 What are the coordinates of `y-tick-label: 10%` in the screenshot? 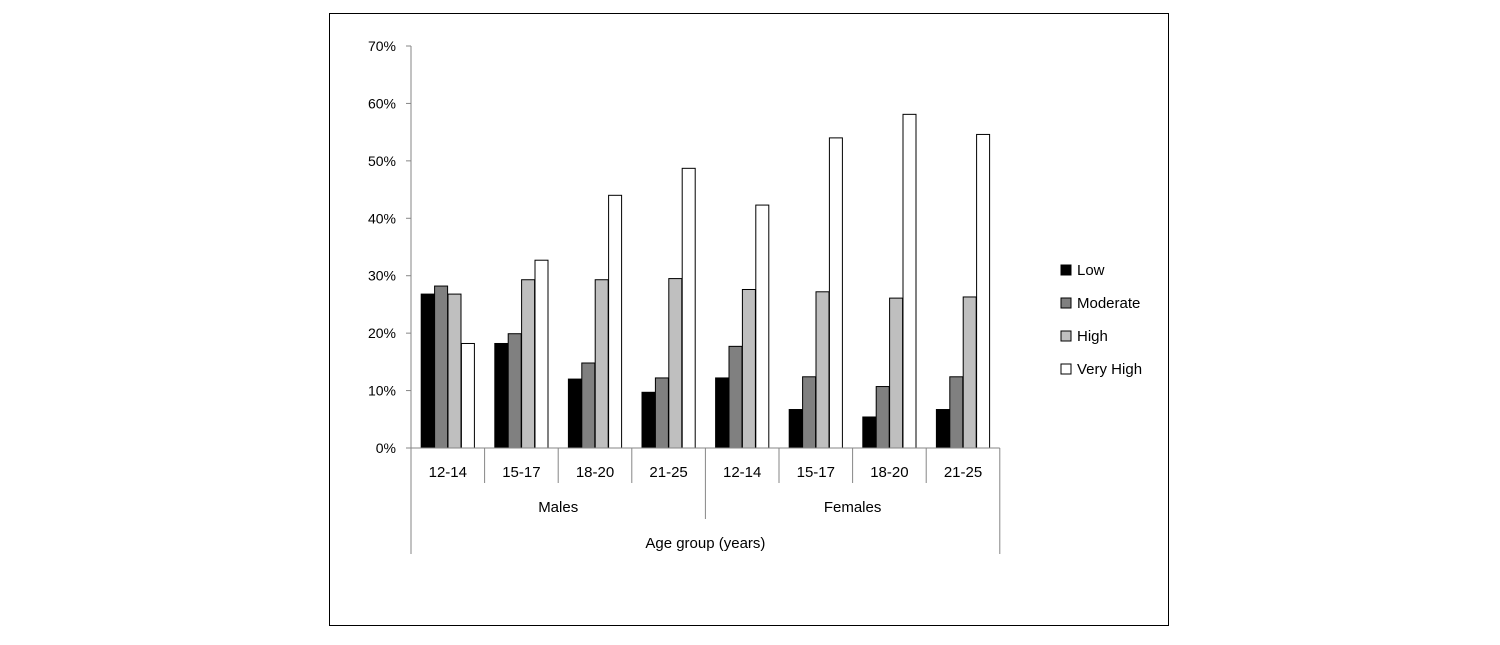 It's located at (382, 391).